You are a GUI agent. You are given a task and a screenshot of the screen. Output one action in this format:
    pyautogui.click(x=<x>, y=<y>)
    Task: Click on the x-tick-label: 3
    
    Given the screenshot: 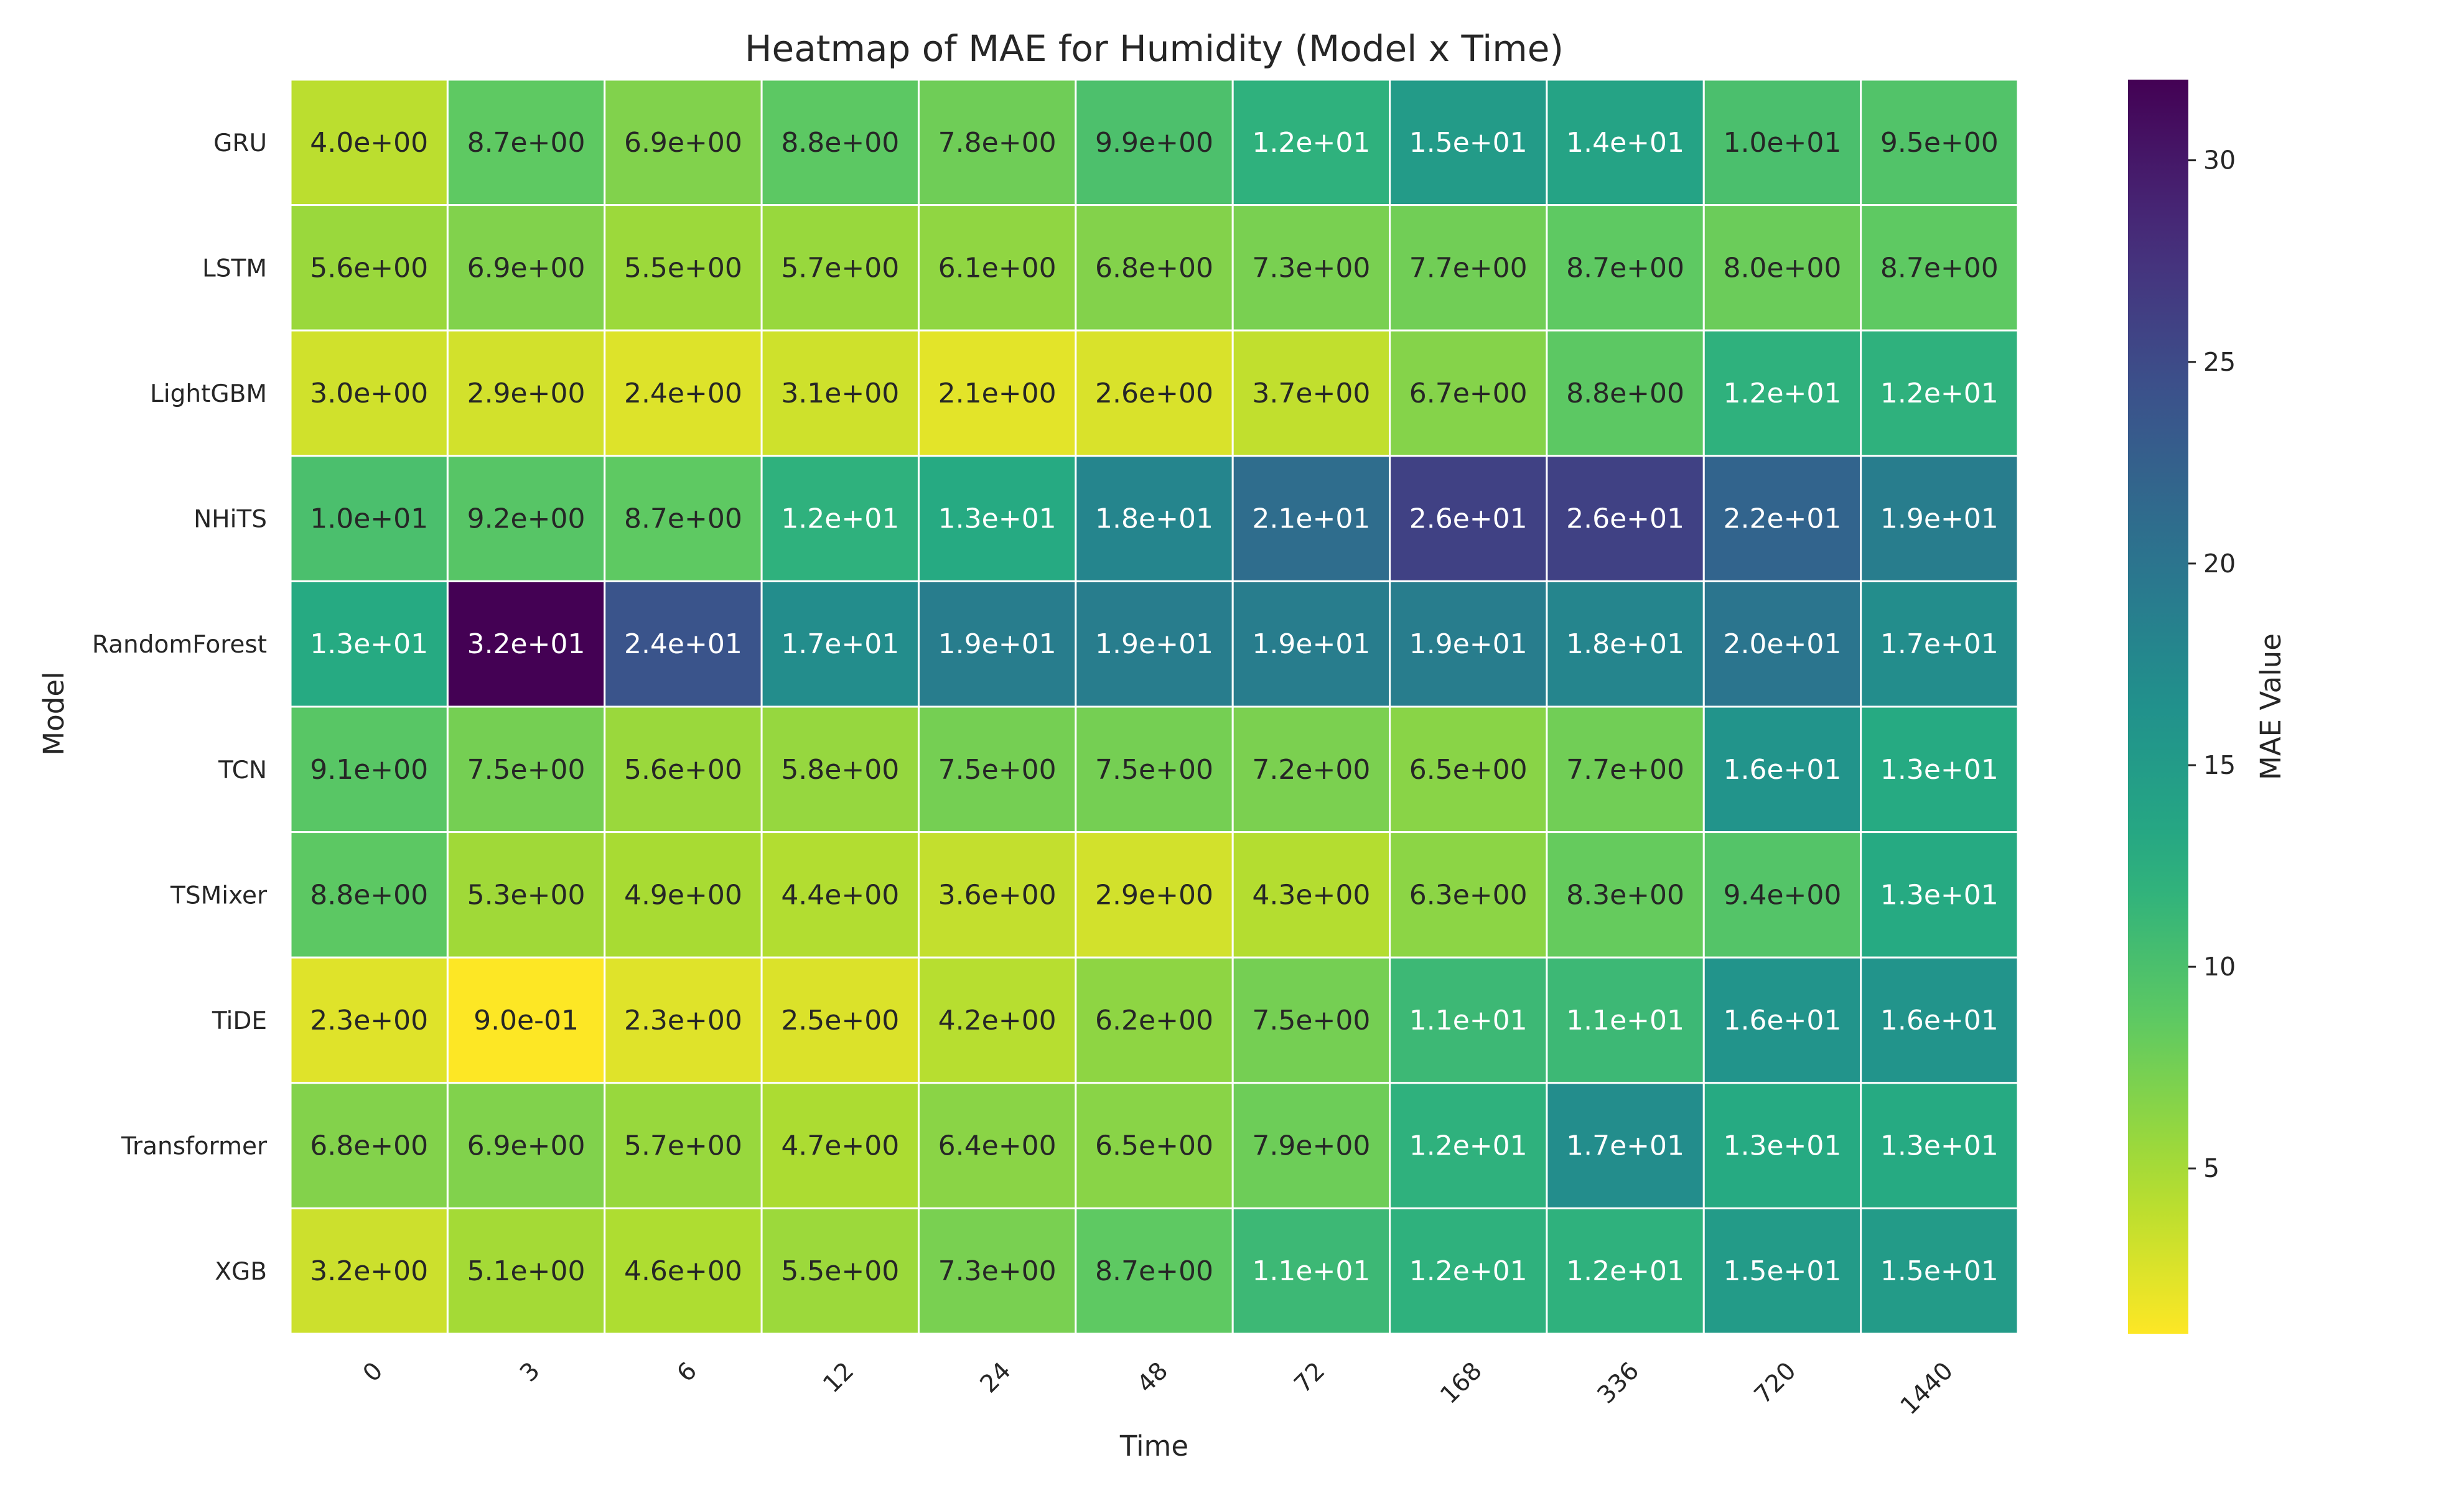 What is the action you would take?
    pyautogui.click(x=530, y=1372)
    